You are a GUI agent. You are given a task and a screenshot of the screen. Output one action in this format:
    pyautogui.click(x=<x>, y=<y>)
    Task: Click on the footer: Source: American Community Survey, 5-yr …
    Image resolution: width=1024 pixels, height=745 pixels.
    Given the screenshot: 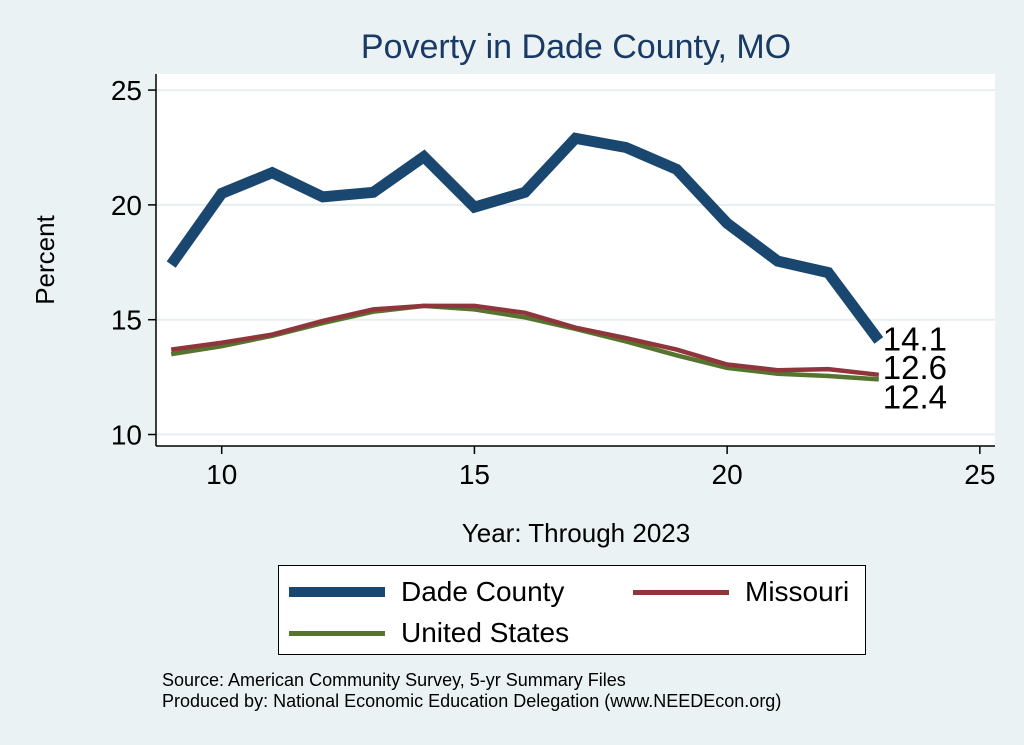 What is the action you would take?
    pyautogui.click(x=471, y=691)
    